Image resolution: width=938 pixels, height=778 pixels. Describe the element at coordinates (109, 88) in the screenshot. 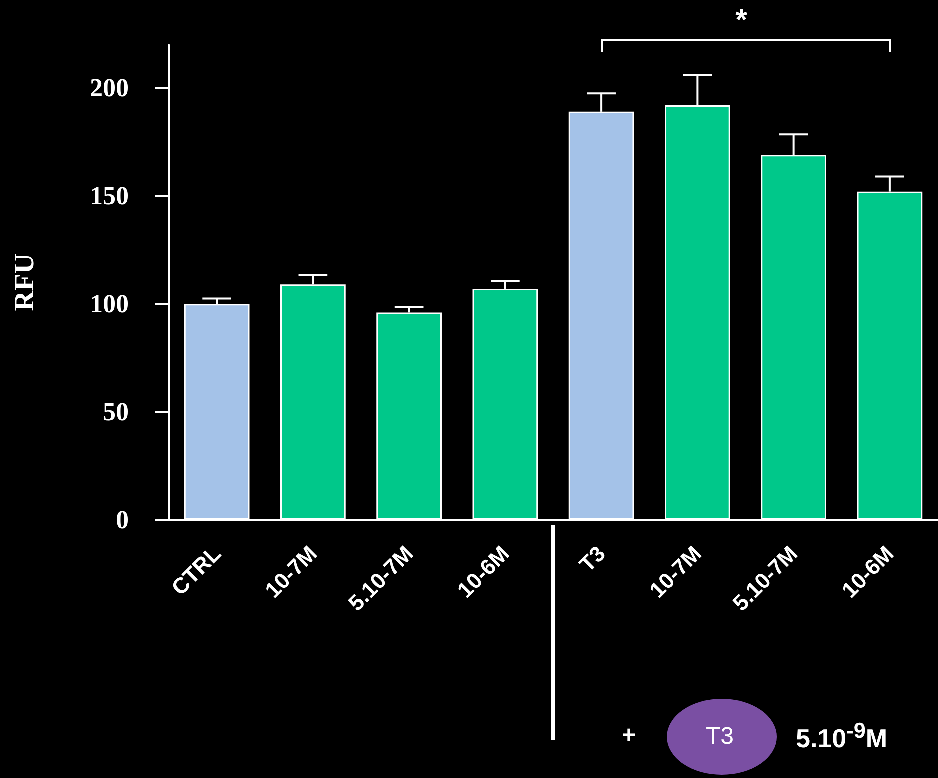

I see `y-tick-label: 200` at that location.